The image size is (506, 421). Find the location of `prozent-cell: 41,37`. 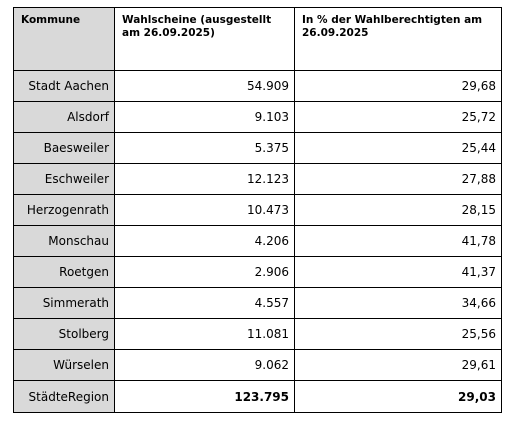

prozent-cell: 41,37 is located at coordinates (398, 272).